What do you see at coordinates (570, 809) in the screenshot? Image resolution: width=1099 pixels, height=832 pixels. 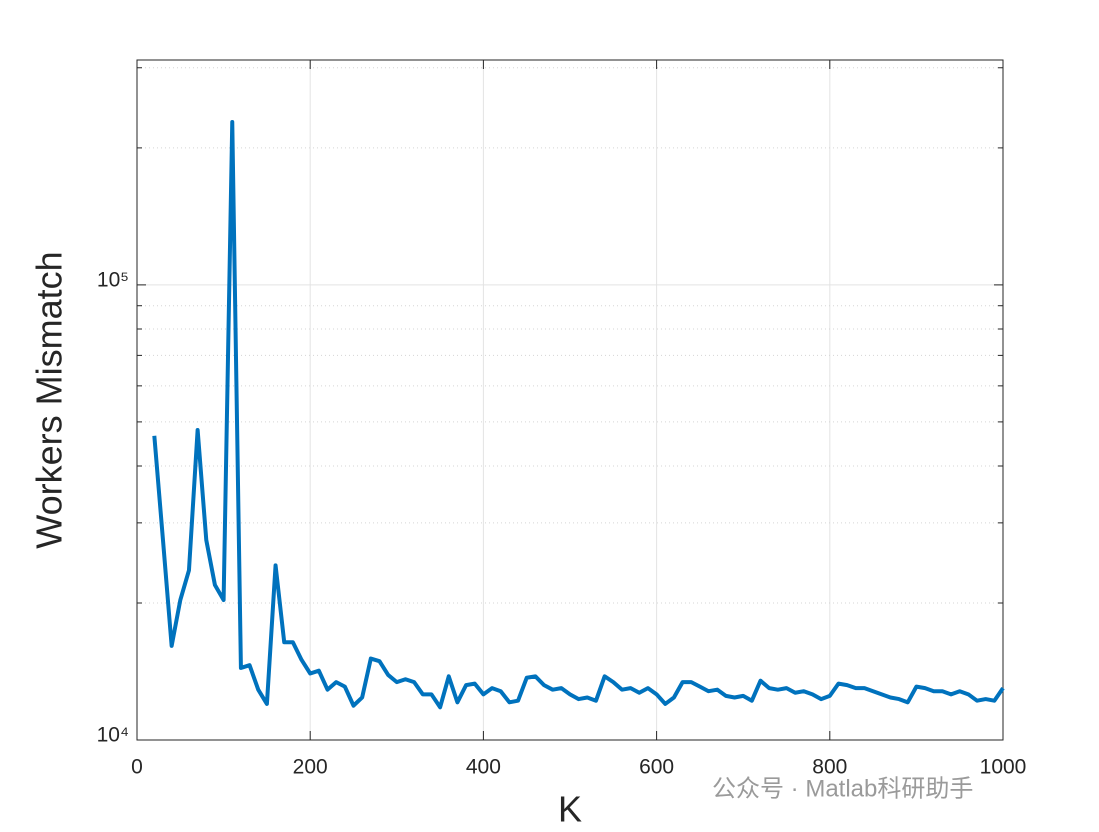 I see `x-axis-label: K` at bounding box center [570, 809].